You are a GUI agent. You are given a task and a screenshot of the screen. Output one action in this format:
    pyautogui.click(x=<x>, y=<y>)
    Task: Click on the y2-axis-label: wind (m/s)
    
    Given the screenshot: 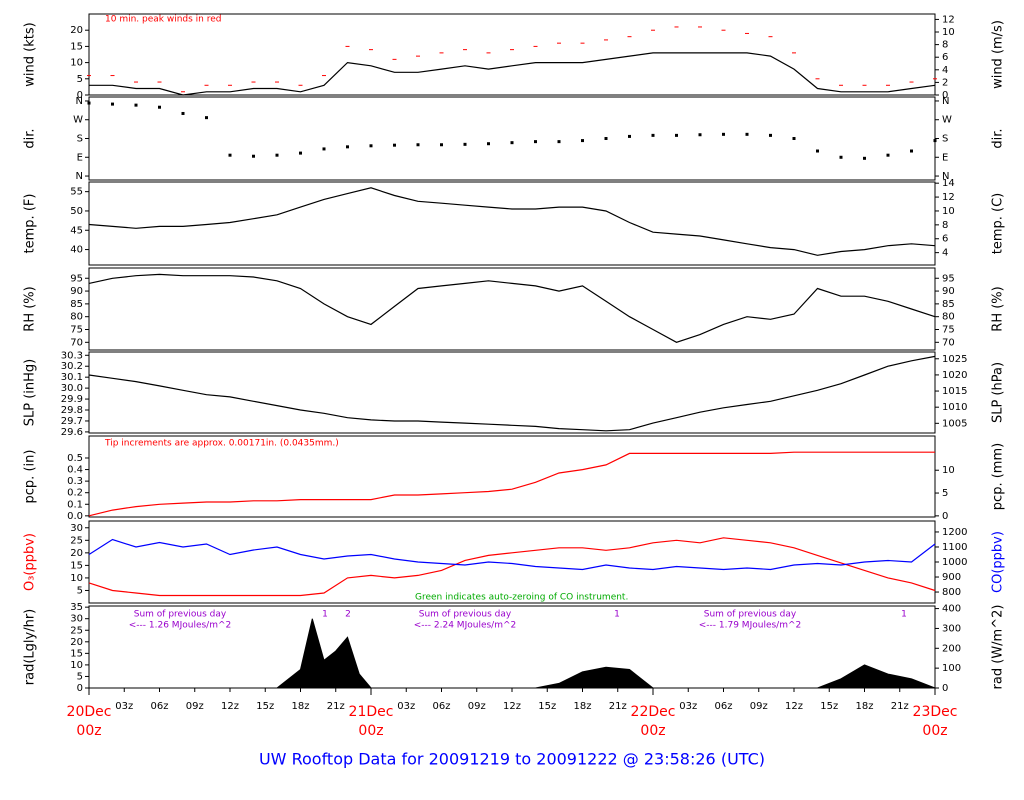 What is the action you would take?
    pyautogui.click(x=998, y=54)
    